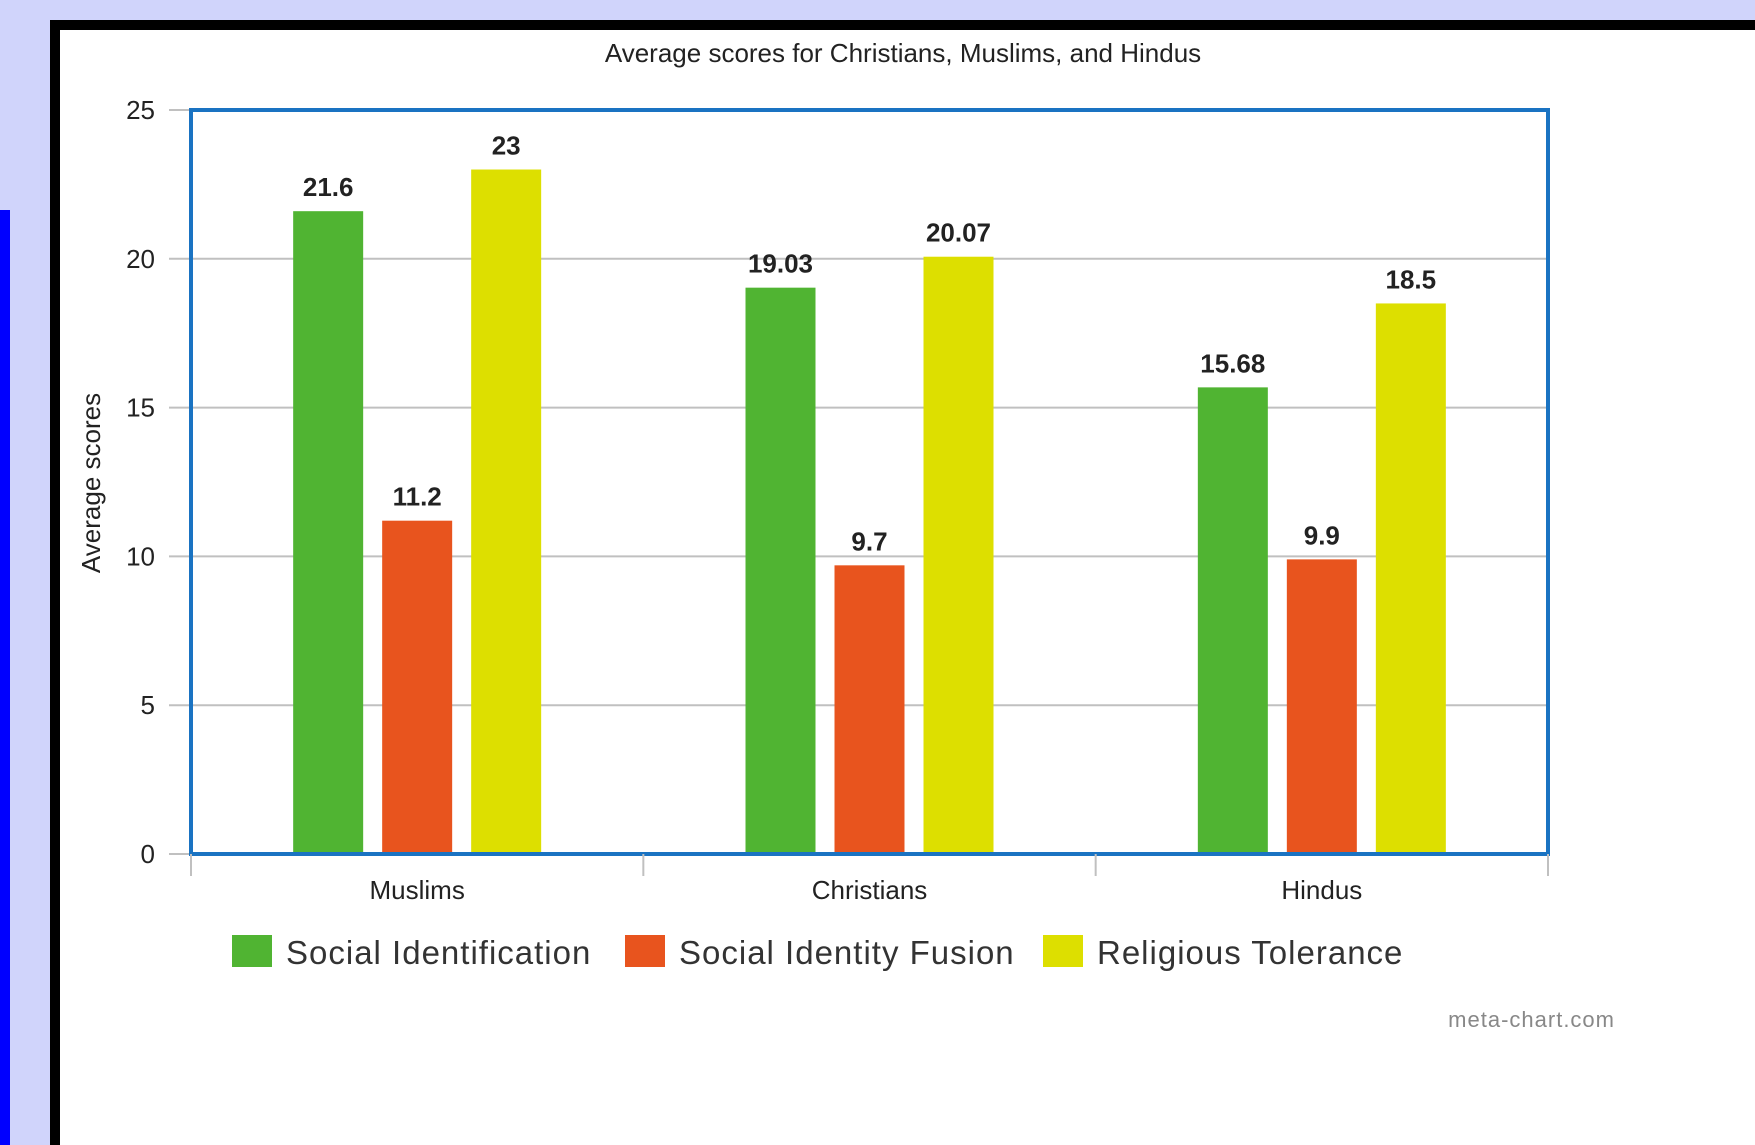  What do you see at coordinates (1232, 363) in the screenshot?
I see `data-label: 15.68` at bounding box center [1232, 363].